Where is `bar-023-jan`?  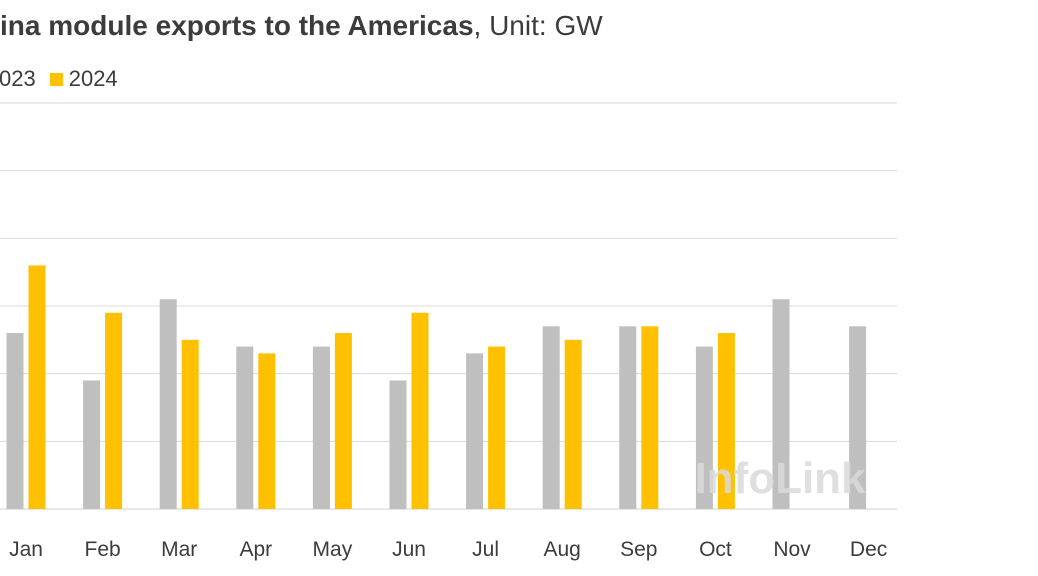 bar-023-jan is located at coordinates (15, 421).